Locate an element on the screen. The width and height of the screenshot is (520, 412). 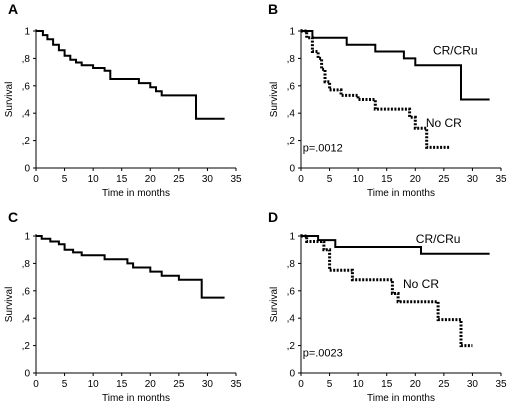
panel-letter: C is located at coordinates (13, 217).